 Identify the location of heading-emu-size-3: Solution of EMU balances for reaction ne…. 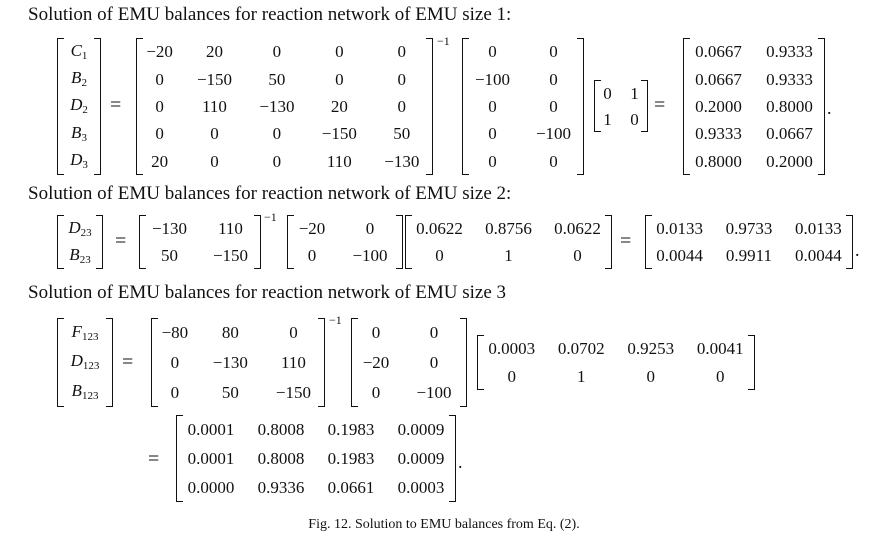
(267, 292).